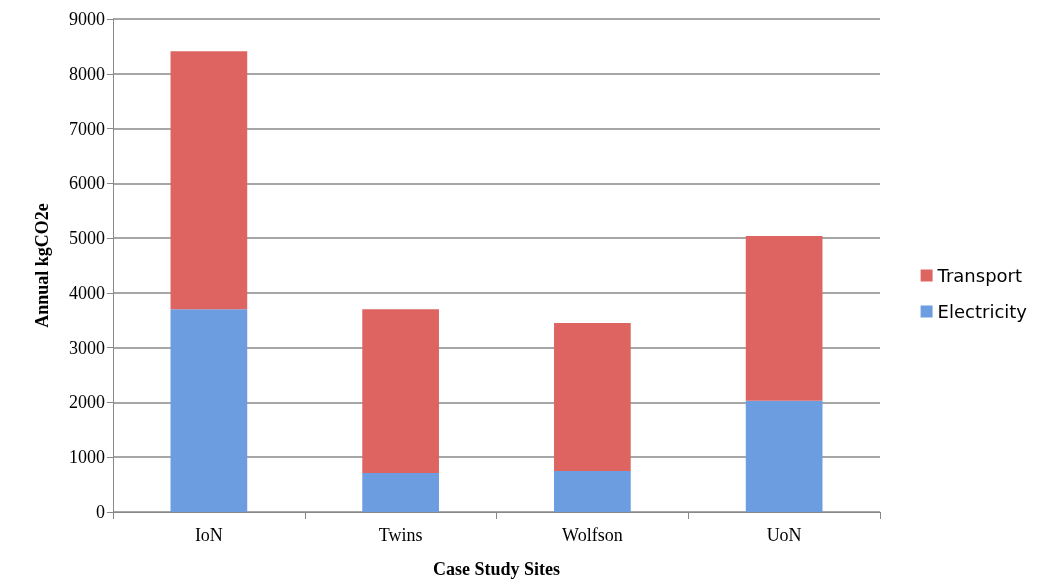  Describe the element at coordinates (982, 311) in the screenshot. I see `legend-label: Electricity` at that location.